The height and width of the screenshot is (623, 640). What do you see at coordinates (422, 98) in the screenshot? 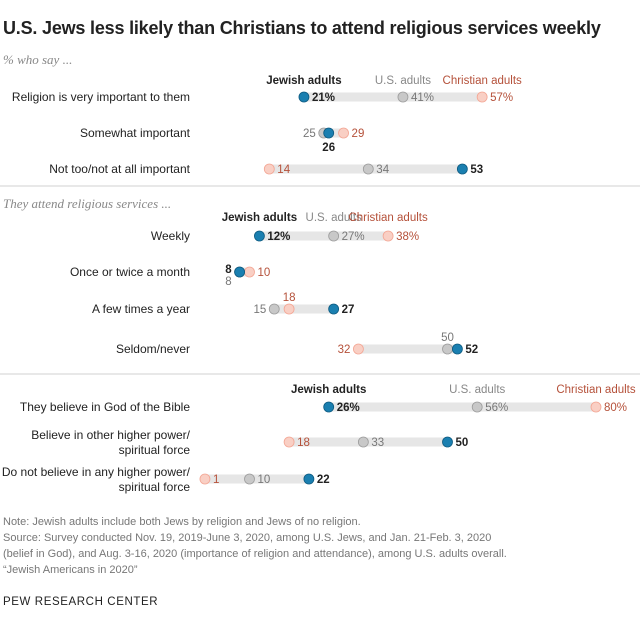
I see `value-label-us-adults: 41%` at bounding box center [422, 98].